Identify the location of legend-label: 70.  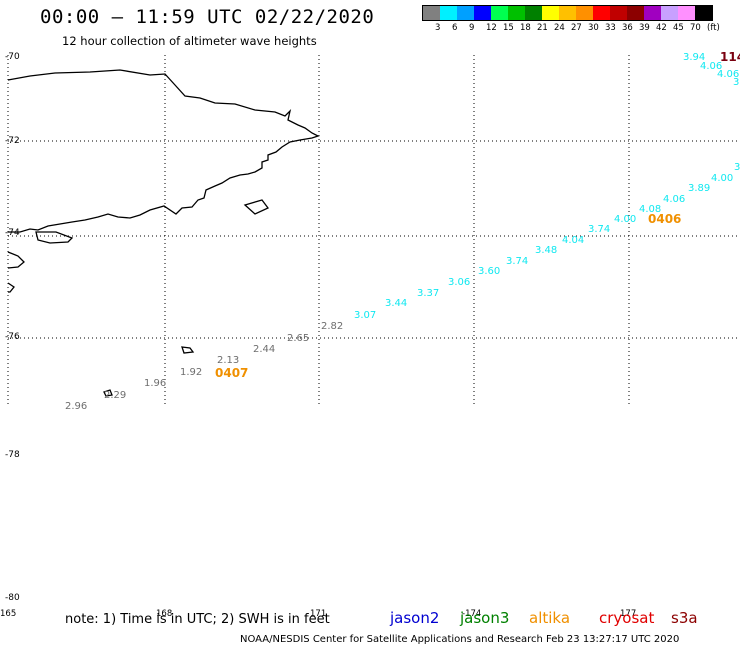
(695, 28).